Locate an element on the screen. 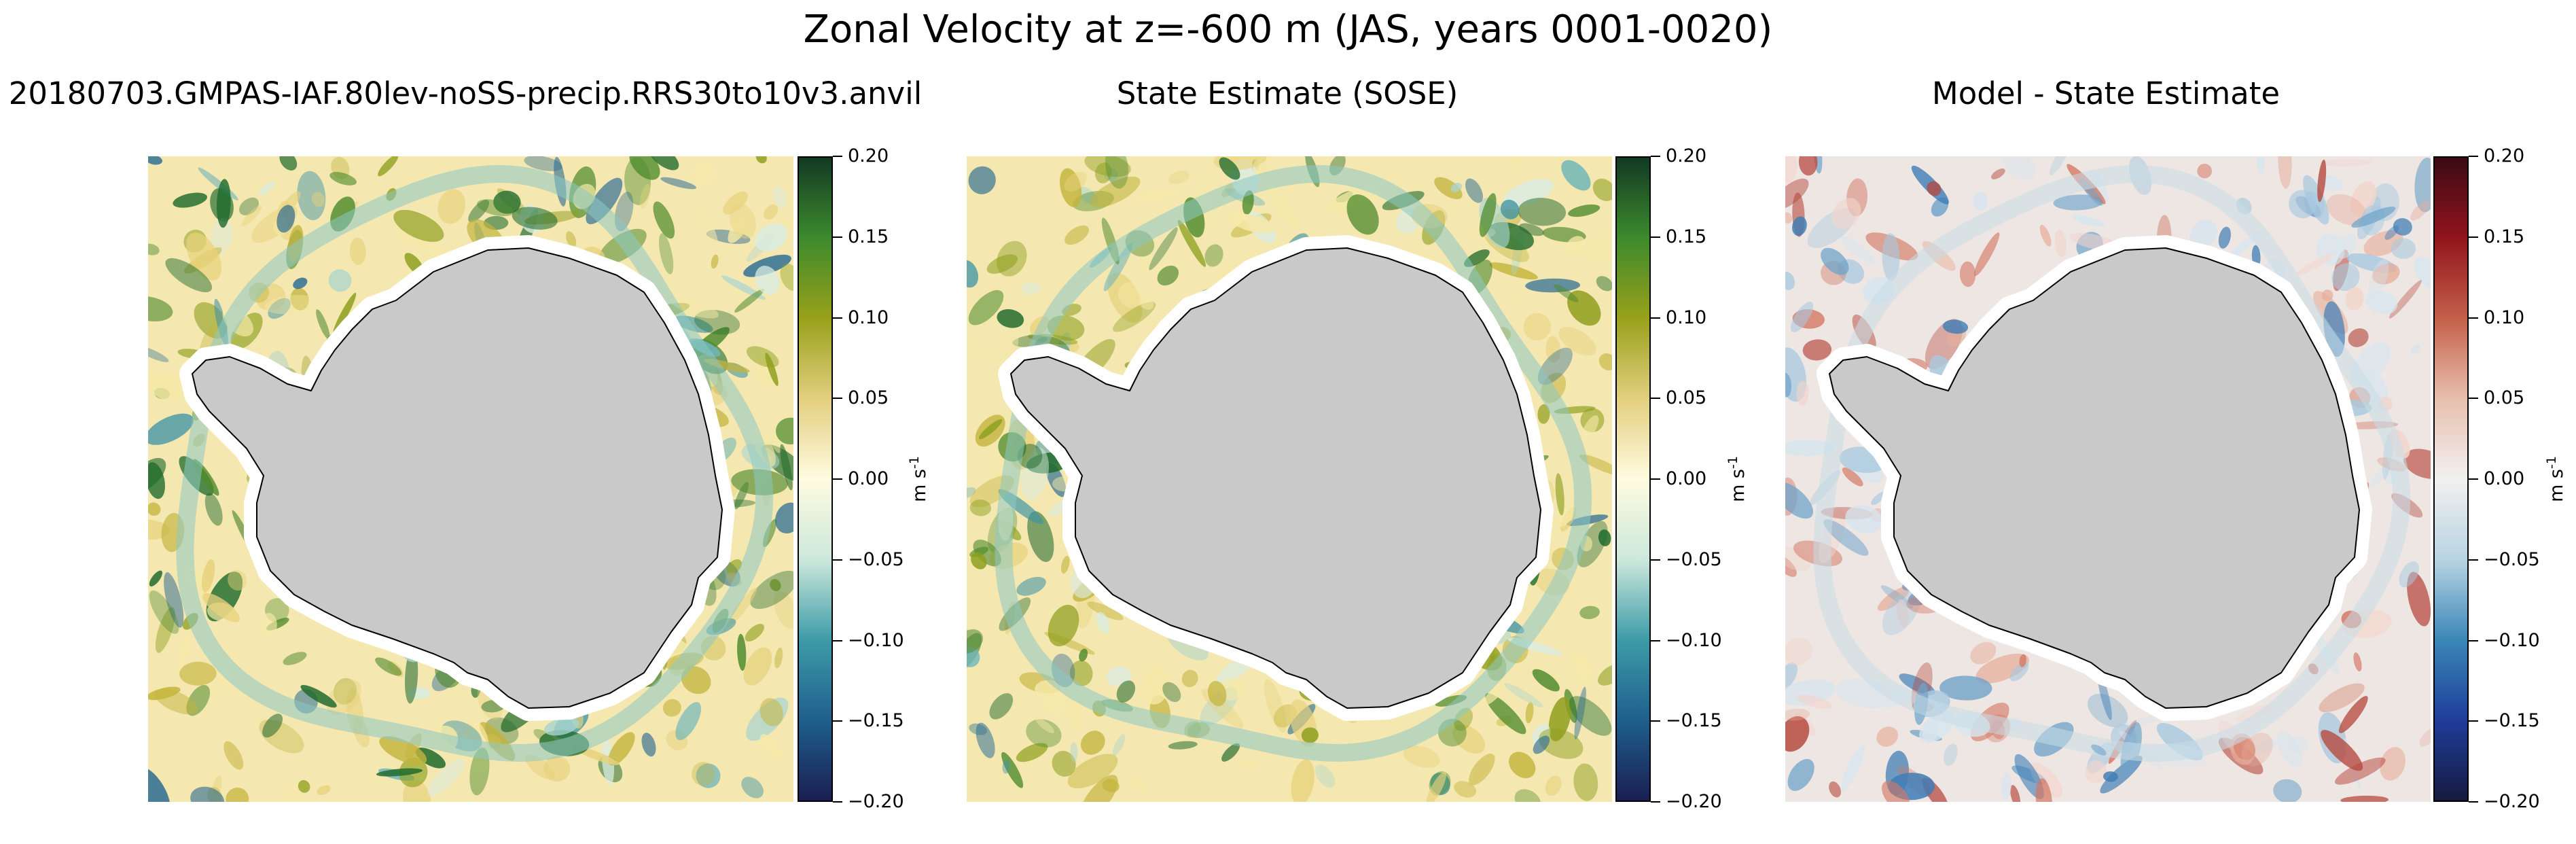  colorbar-tick-label: 0.05 is located at coordinates (2505, 398).